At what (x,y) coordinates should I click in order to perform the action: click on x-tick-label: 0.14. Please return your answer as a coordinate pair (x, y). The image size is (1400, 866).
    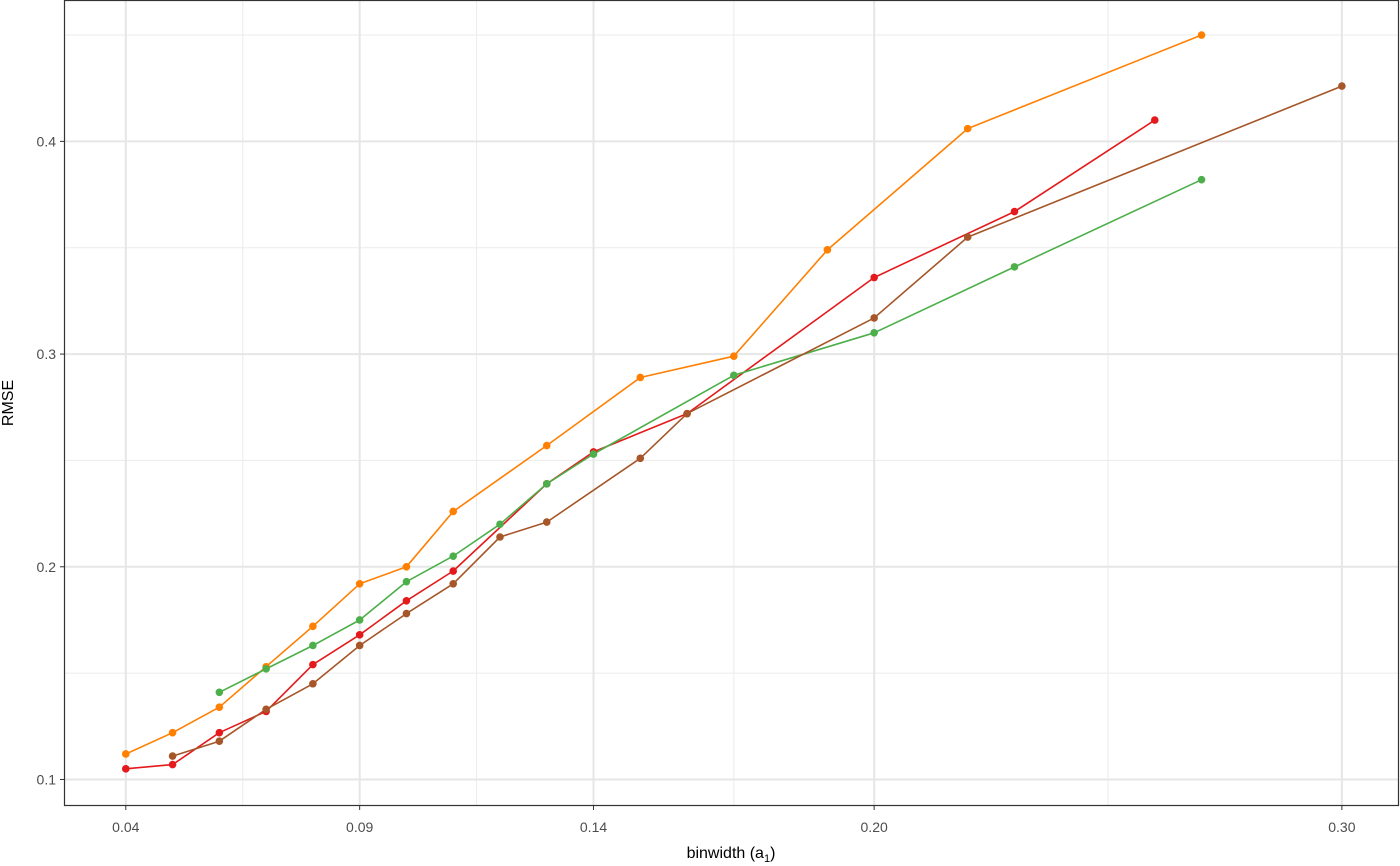
    Looking at the image, I should click on (593, 827).